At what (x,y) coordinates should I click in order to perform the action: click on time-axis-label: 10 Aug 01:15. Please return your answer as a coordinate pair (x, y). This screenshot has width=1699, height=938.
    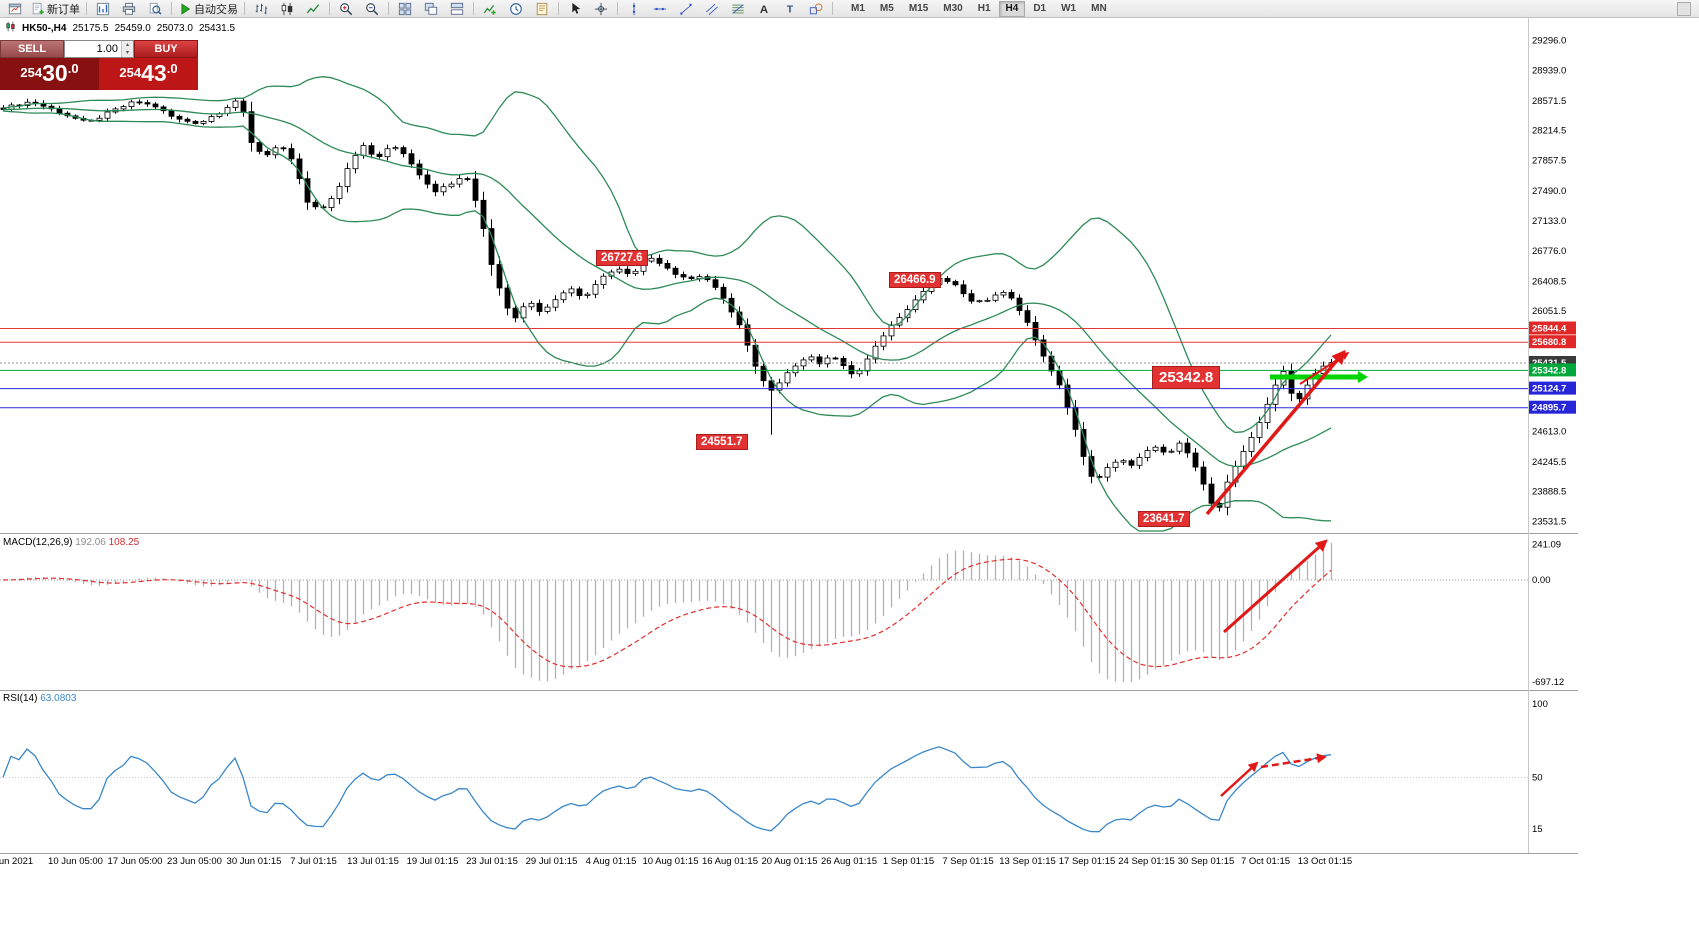
    Looking at the image, I should click on (671, 861).